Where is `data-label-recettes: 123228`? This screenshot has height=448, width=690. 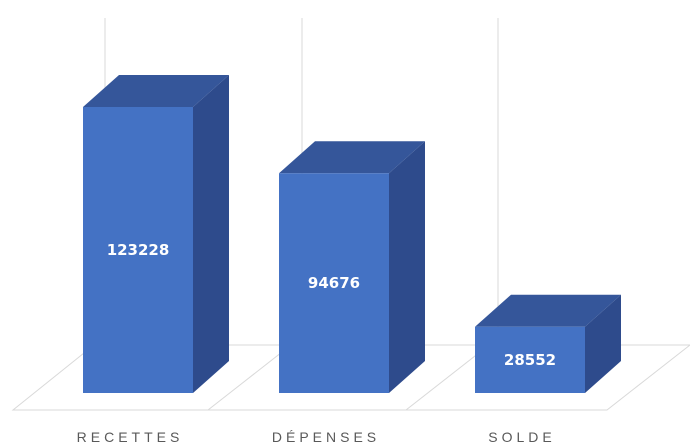
data-label-recettes: 123228 is located at coordinates (138, 250).